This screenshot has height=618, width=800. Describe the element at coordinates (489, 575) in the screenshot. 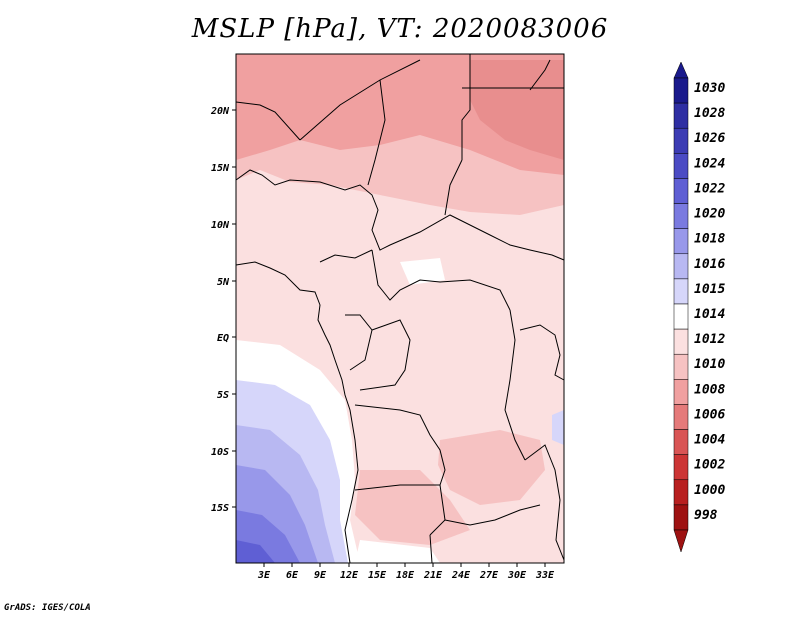

I see `lon-label: 27E` at that location.